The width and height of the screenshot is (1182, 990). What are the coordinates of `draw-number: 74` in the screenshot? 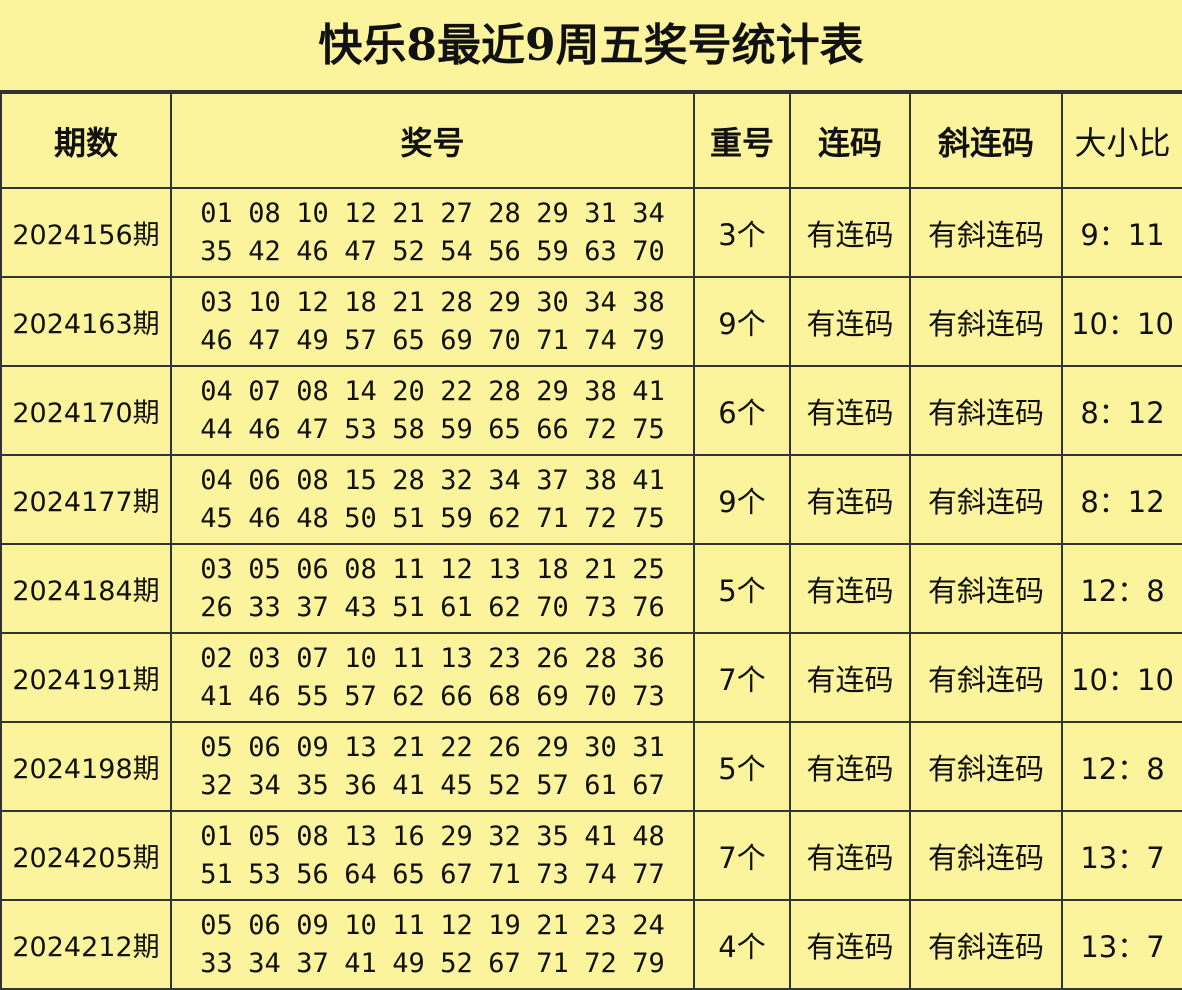 It's located at (600, 874).